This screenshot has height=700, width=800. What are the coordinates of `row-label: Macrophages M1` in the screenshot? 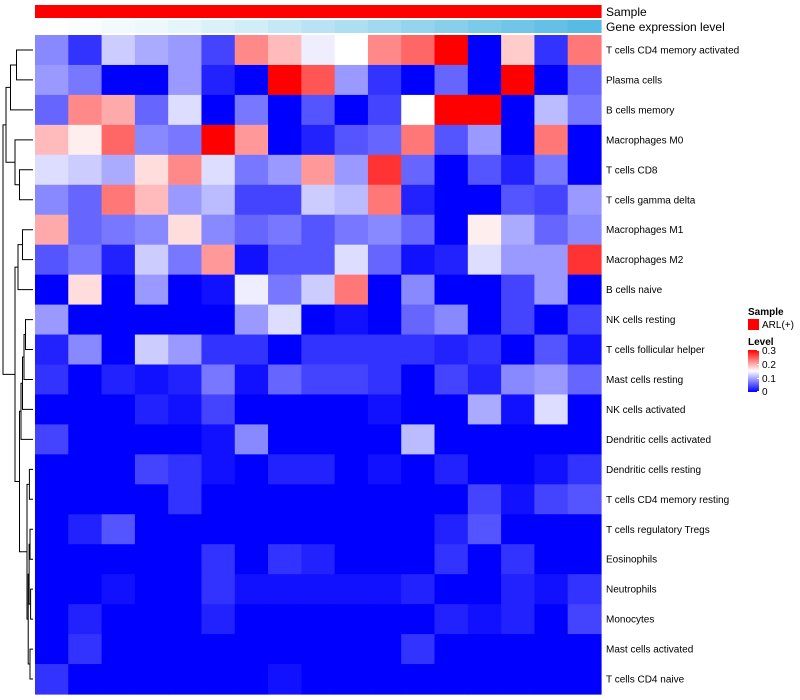 It's located at (645, 230).